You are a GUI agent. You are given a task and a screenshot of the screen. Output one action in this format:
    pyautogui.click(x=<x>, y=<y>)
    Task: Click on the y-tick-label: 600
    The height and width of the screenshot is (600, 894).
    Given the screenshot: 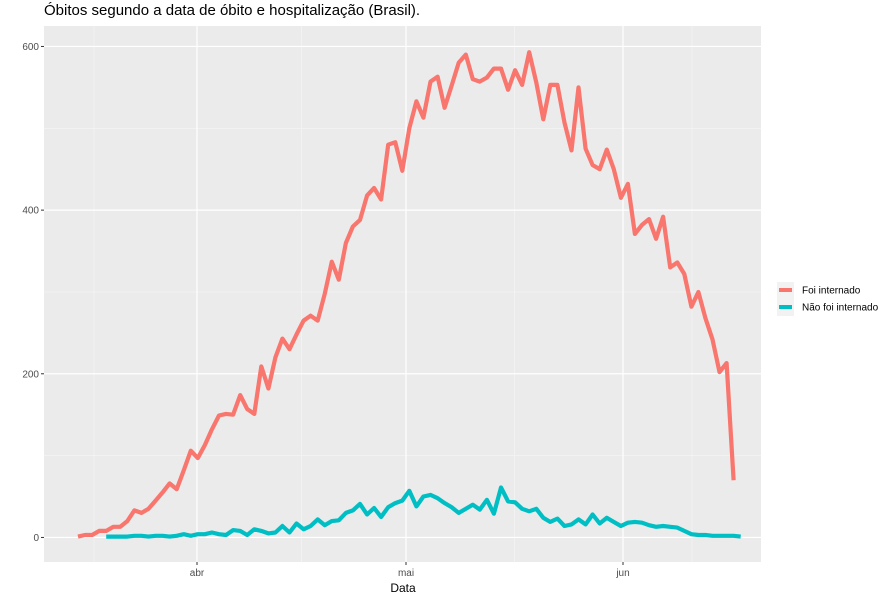 What is the action you would take?
    pyautogui.click(x=30, y=47)
    